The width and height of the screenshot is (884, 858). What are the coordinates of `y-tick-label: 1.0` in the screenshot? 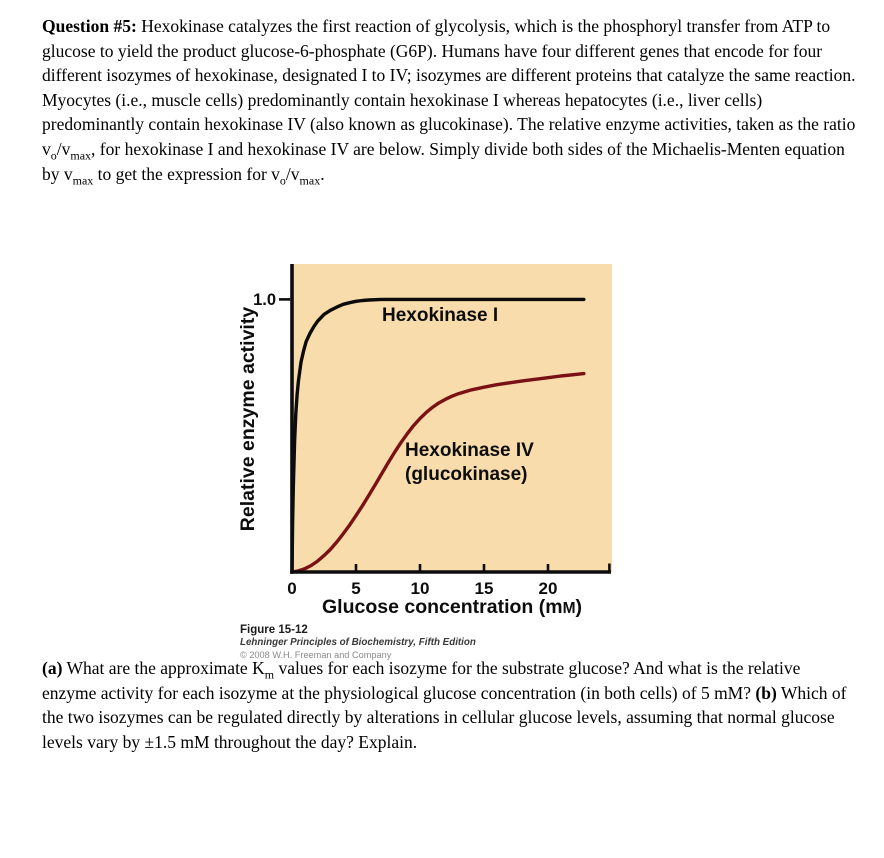 It's located at (264, 300).